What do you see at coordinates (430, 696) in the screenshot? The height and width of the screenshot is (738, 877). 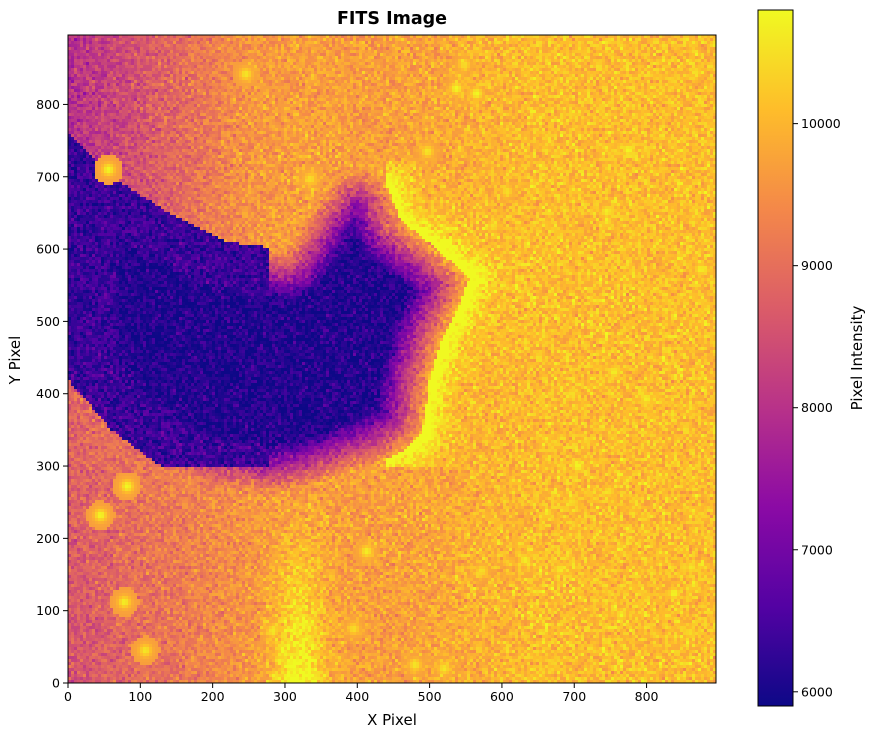 I see `x-tick-label: 500` at bounding box center [430, 696].